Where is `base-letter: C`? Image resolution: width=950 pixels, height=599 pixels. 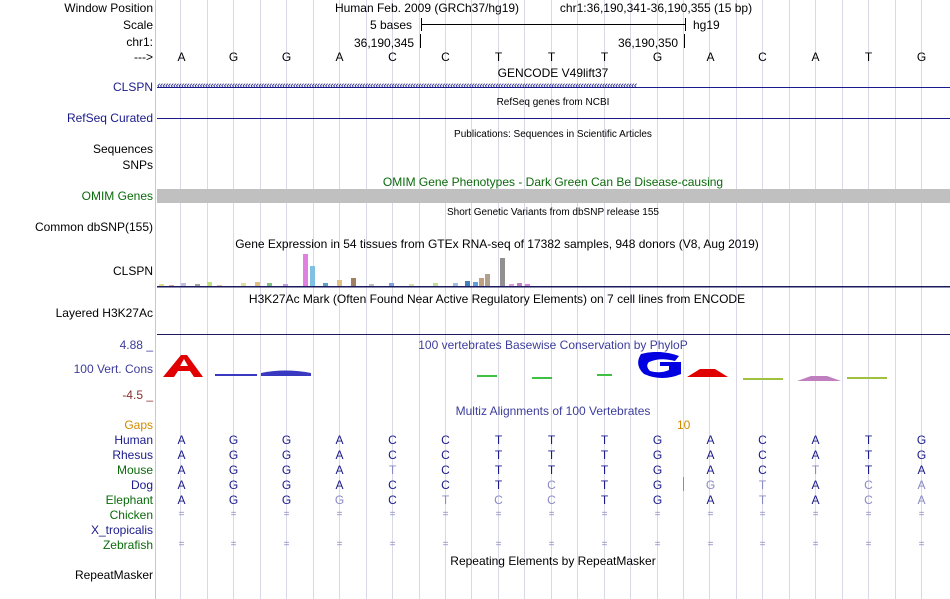 base-letter: C is located at coordinates (392, 57).